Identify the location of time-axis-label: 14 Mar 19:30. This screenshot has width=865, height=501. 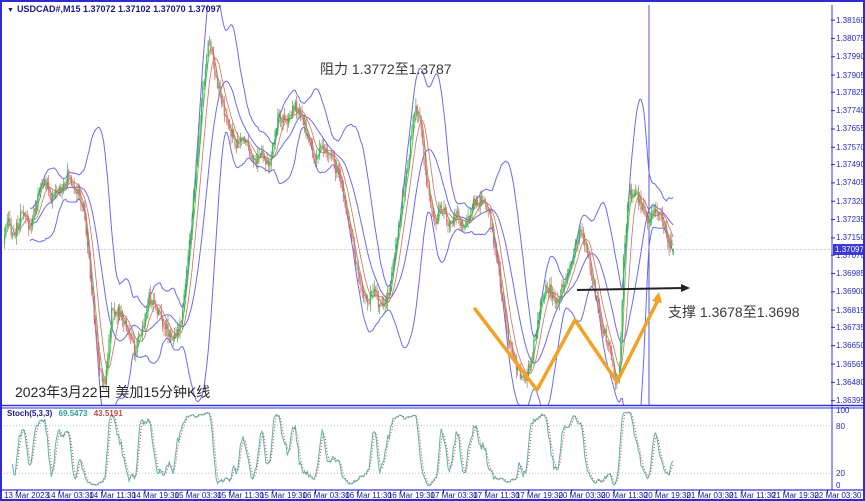
(155, 495).